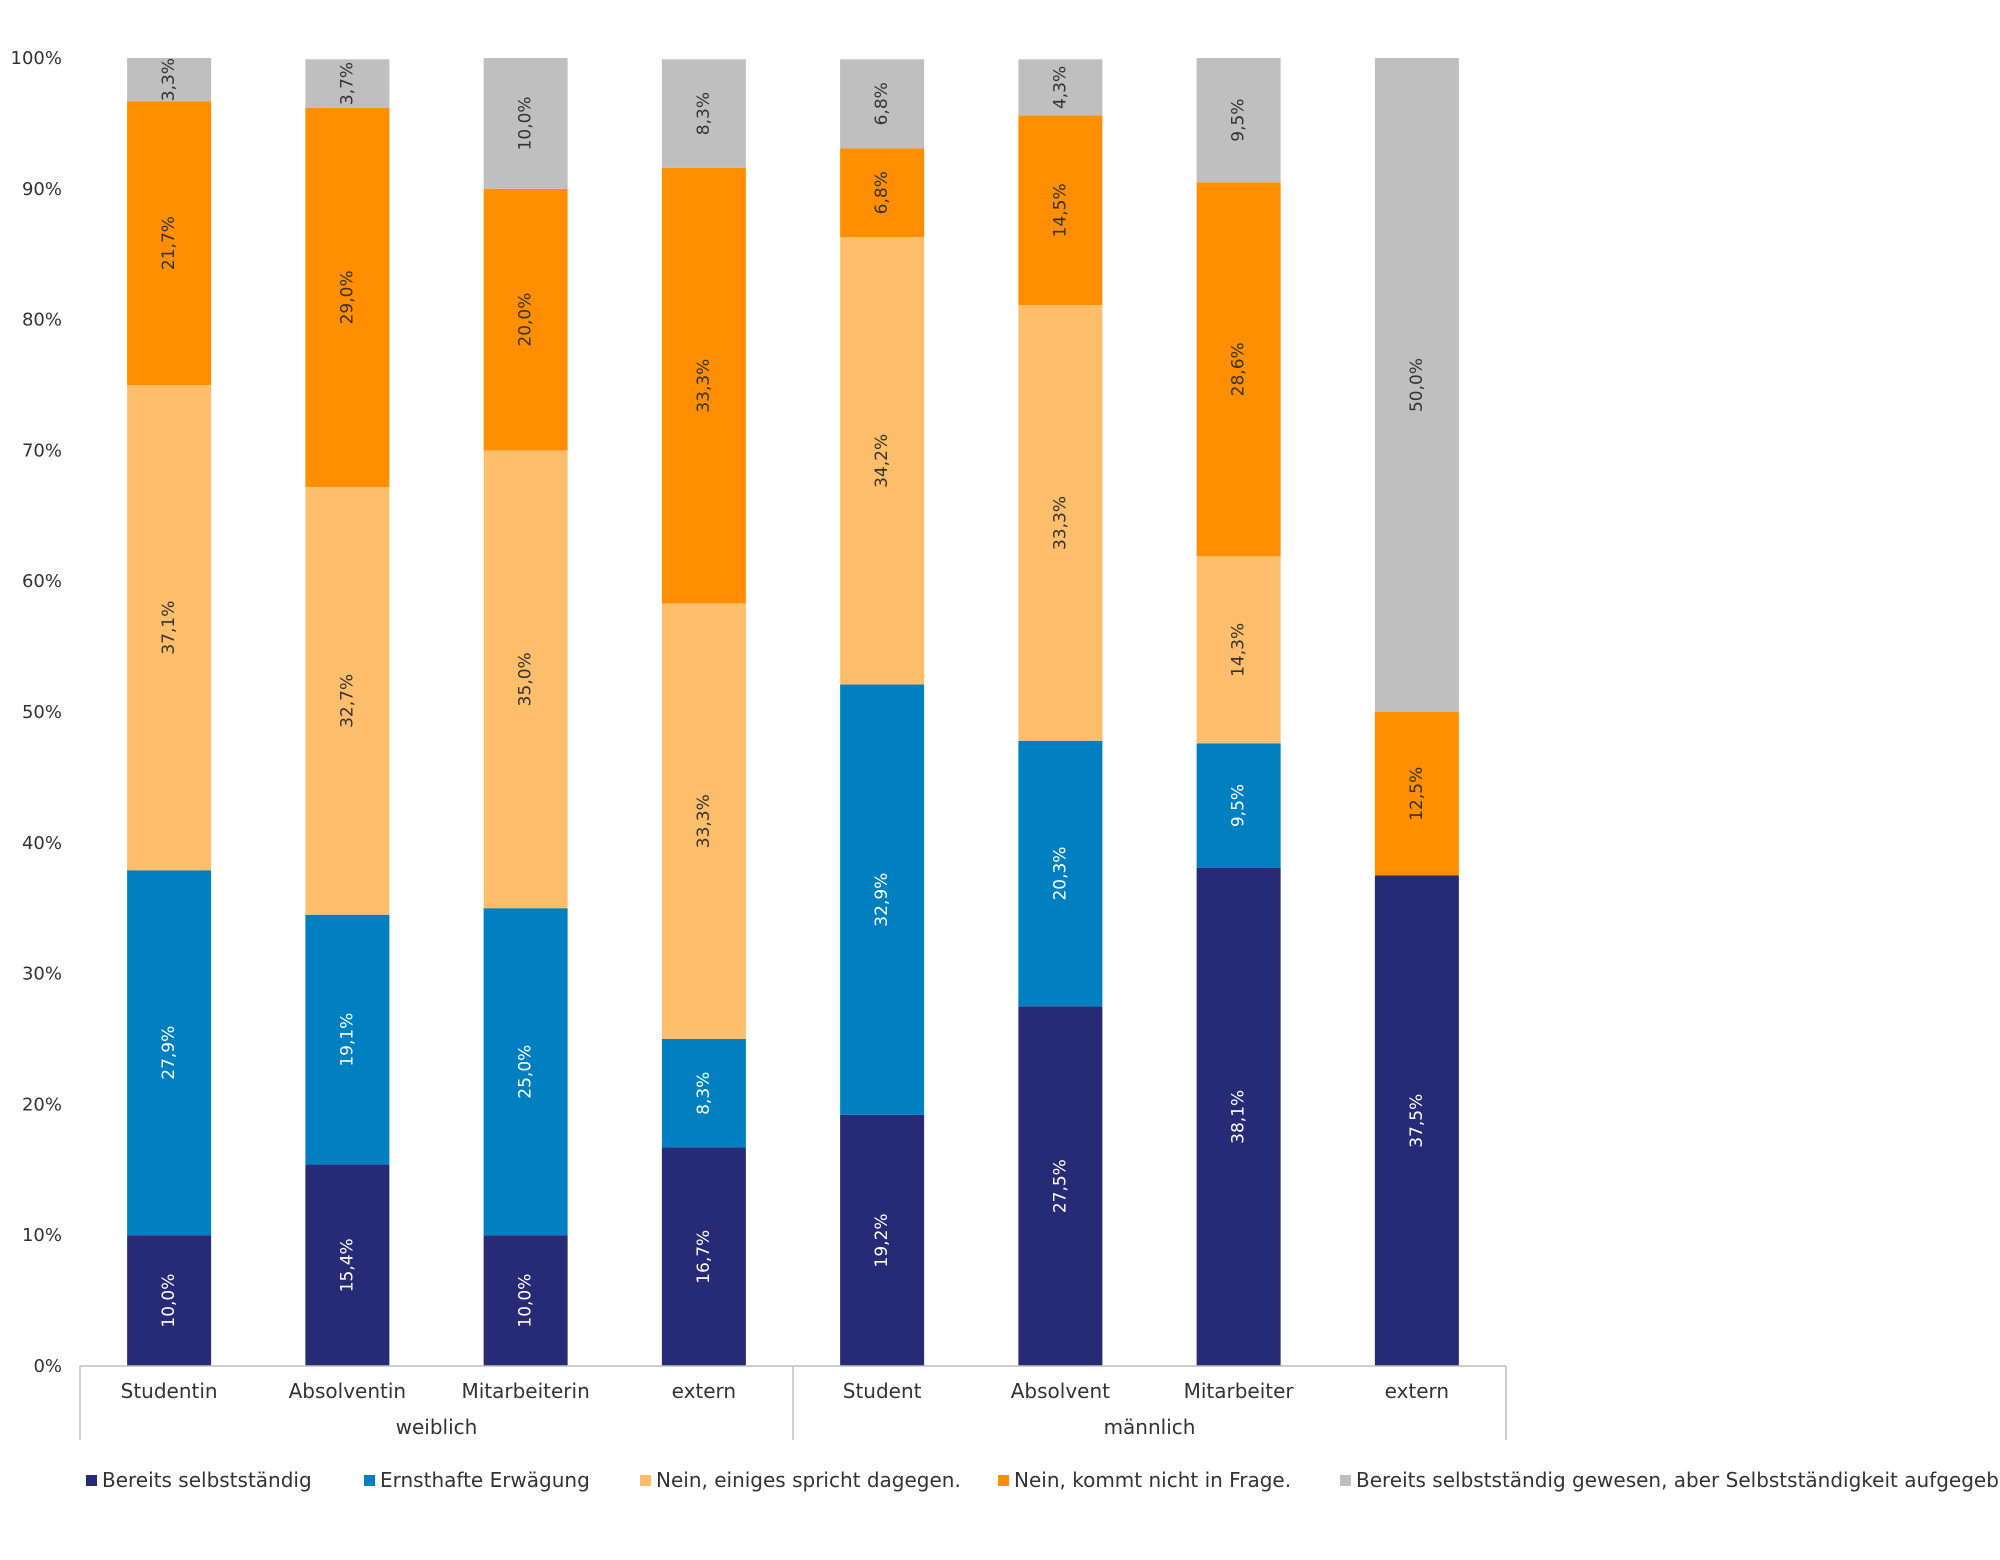  What do you see at coordinates (437, 1427) in the screenshot?
I see `group-label: weiblich` at bounding box center [437, 1427].